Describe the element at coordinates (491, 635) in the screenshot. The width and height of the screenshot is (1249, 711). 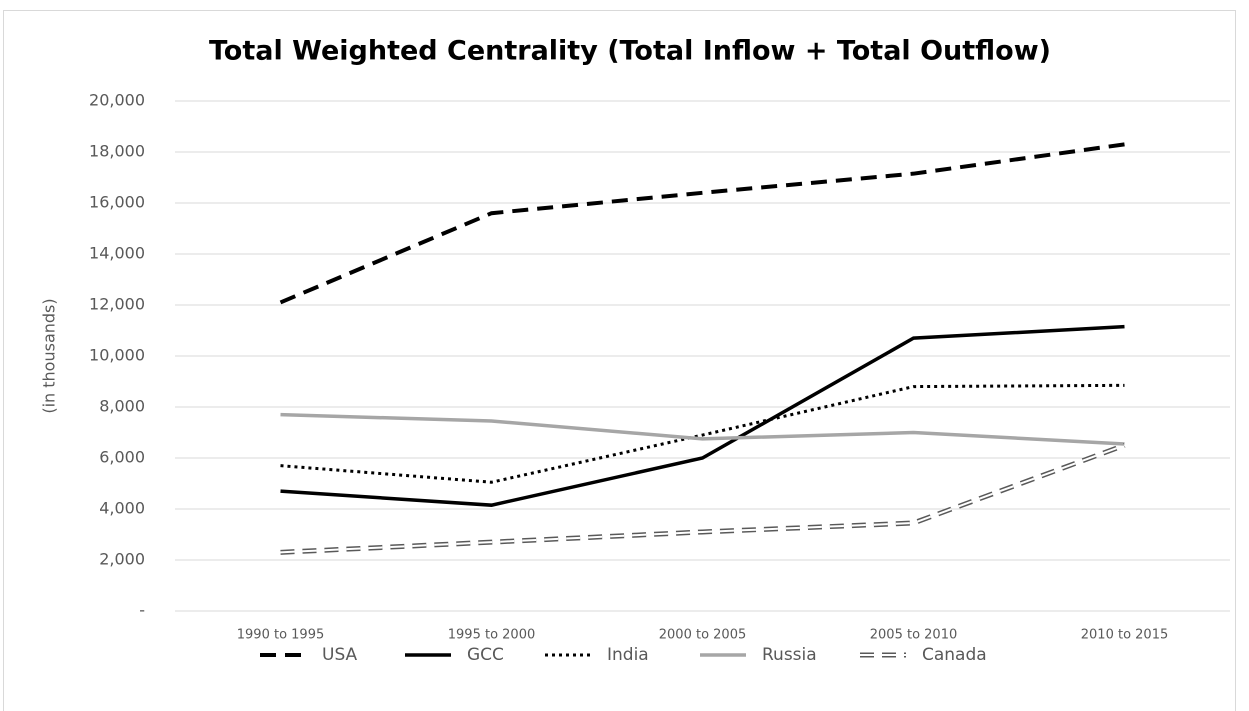
I see `x-tick-label: 1995 to 2000` at that location.